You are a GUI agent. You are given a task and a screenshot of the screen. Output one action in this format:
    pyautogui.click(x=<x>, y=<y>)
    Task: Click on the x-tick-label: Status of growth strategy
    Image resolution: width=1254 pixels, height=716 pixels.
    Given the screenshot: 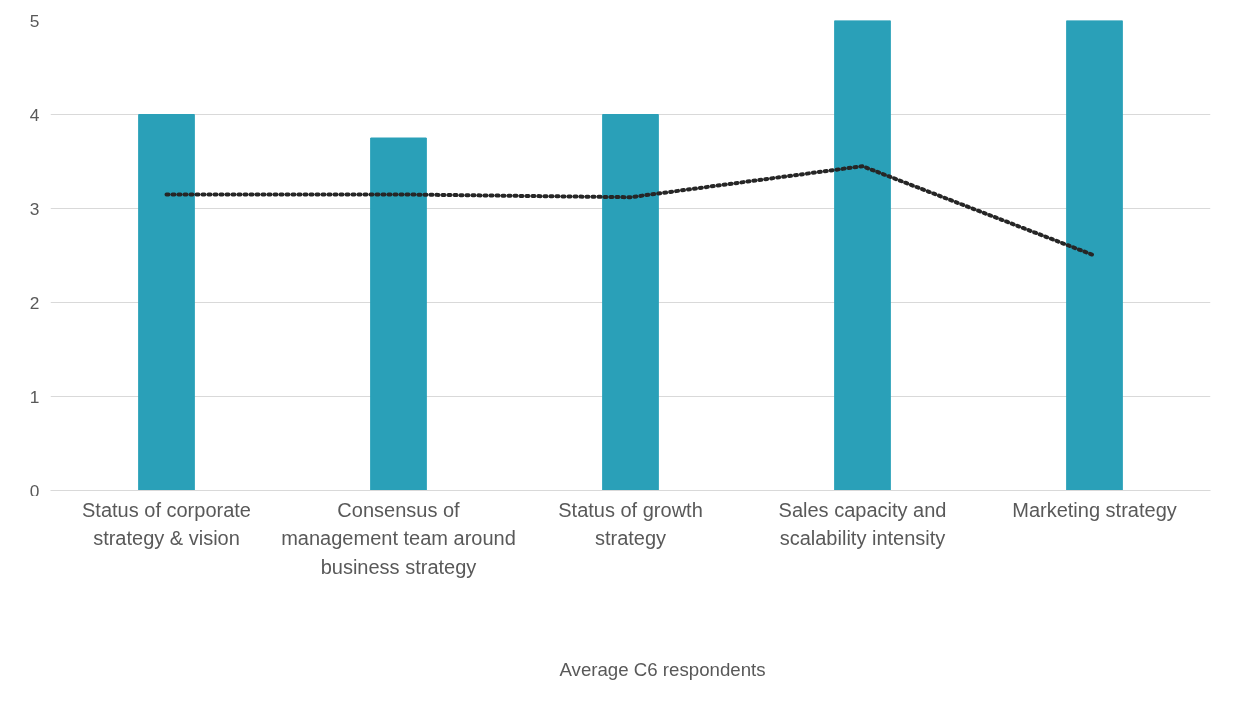 What is the action you would take?
    pyautogui.click(x=630, y=524)
    